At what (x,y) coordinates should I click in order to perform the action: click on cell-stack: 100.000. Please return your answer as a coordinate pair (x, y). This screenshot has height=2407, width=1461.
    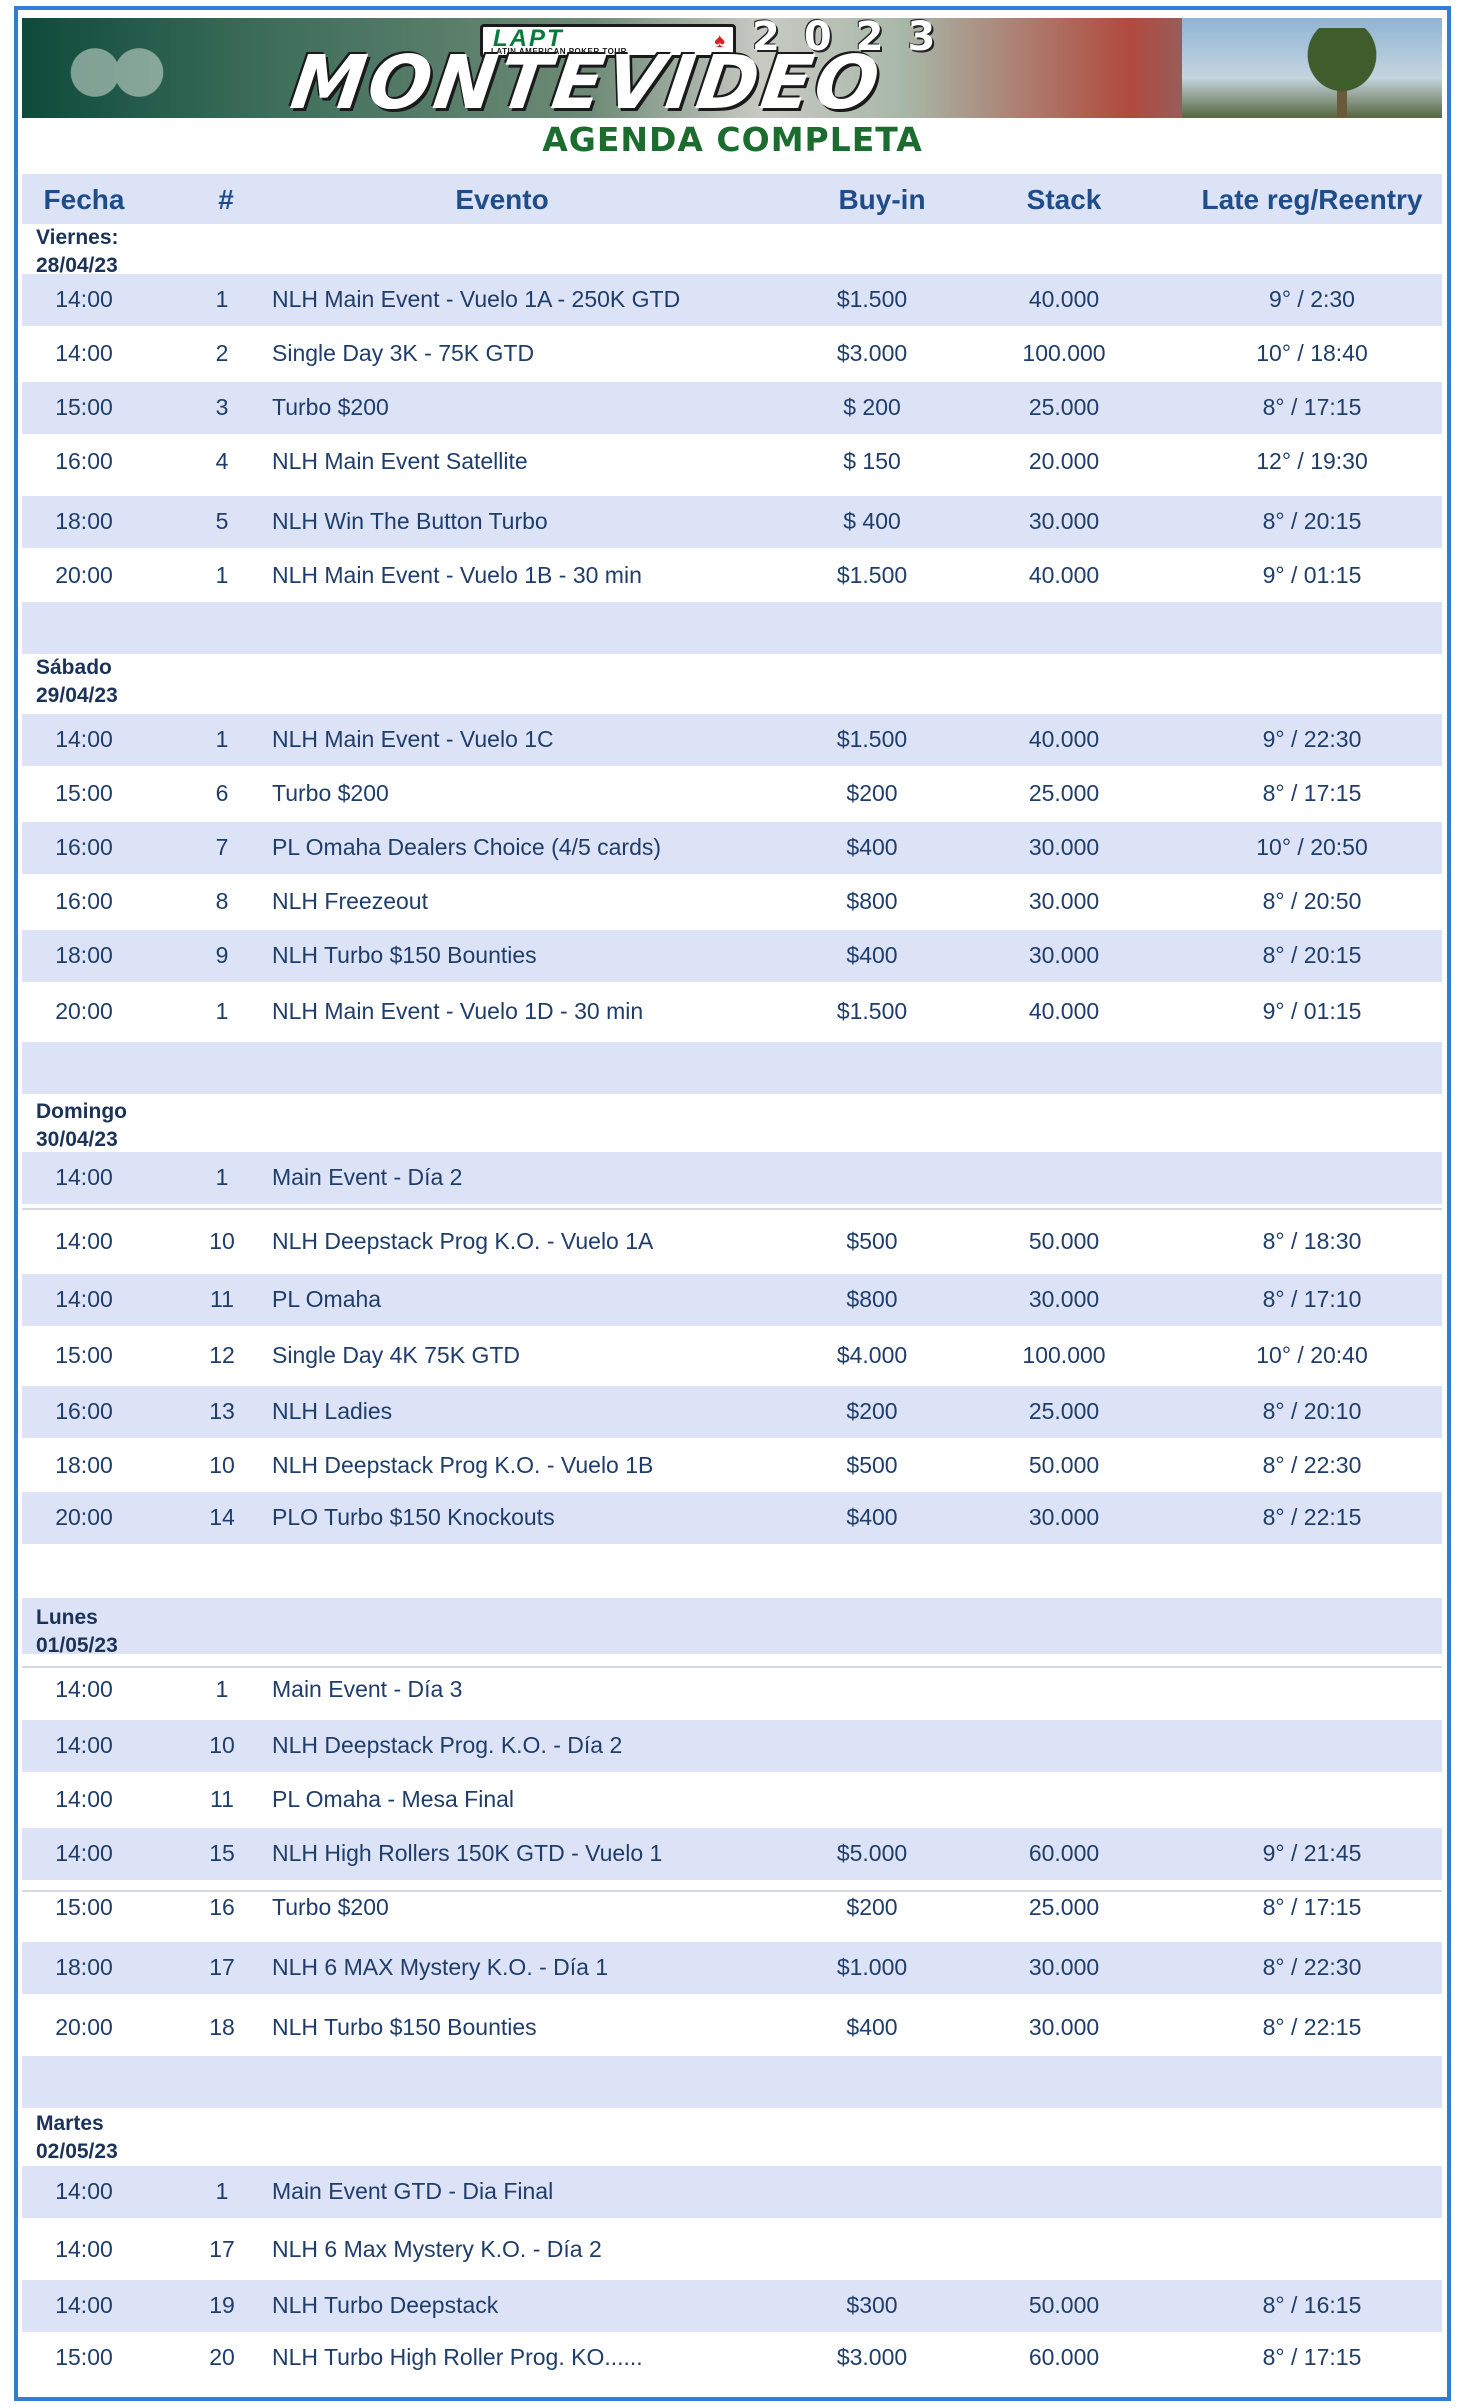
    Looking at the image, I should click on (1064, 1355).